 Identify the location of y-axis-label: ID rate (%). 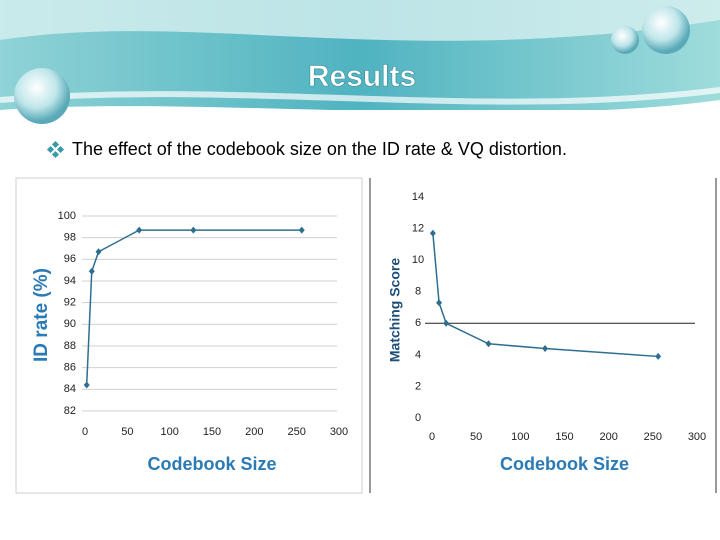
(41, 315).